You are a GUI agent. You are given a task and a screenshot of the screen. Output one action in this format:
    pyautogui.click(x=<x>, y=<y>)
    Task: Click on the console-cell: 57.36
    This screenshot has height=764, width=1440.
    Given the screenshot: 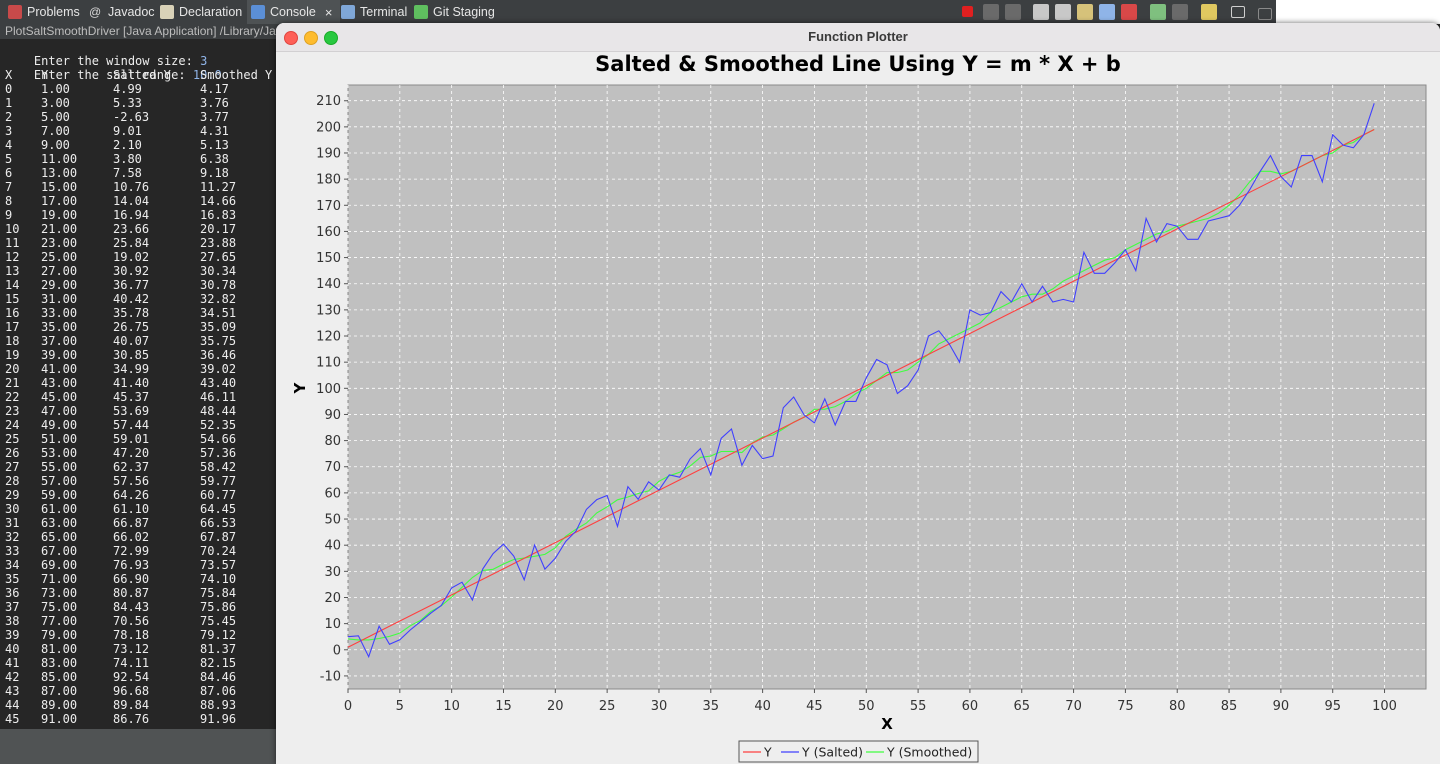 What is the action you would take?
    pyautogui.click(x=218, y=453)
    